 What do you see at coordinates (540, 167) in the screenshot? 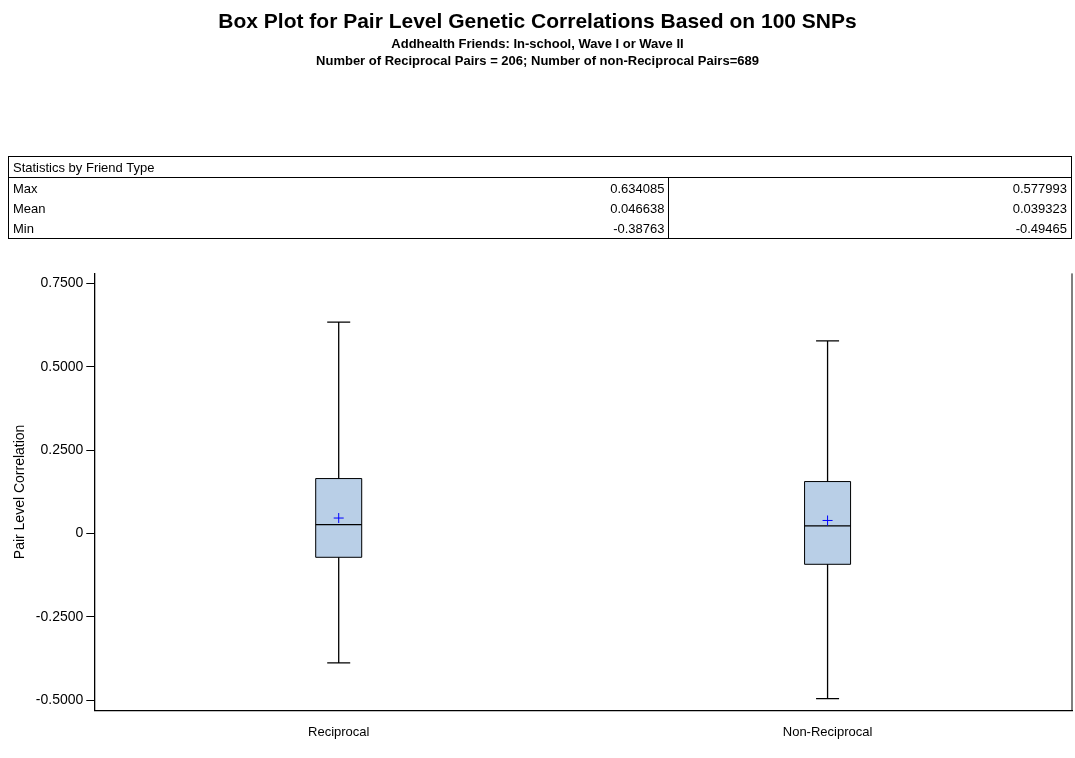
I see `text: Statistics by Friend Type` at bounding box center [540, 167].